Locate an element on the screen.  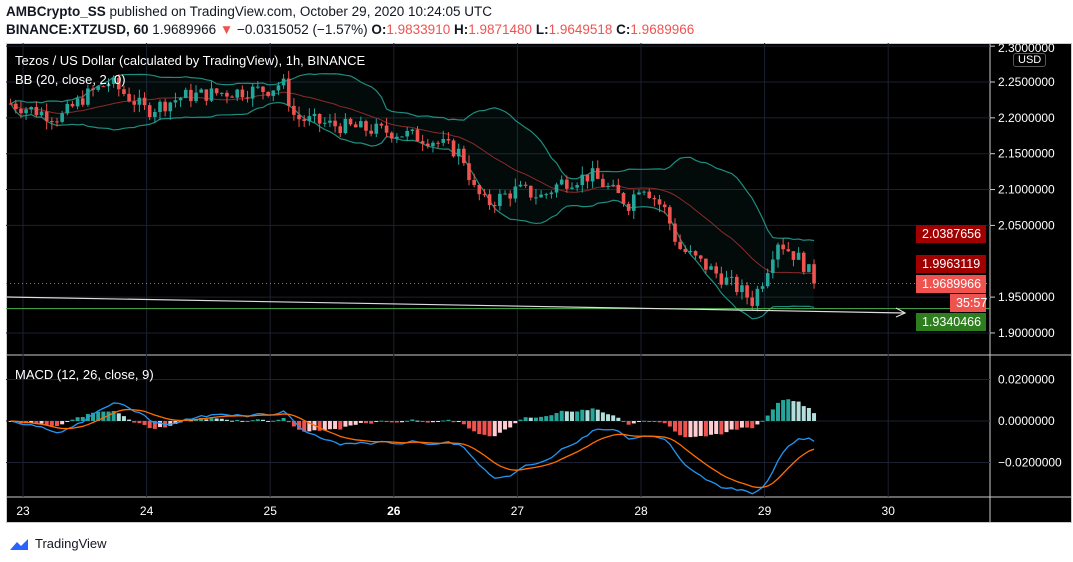
signal-line is located at coordinates (412, 448).